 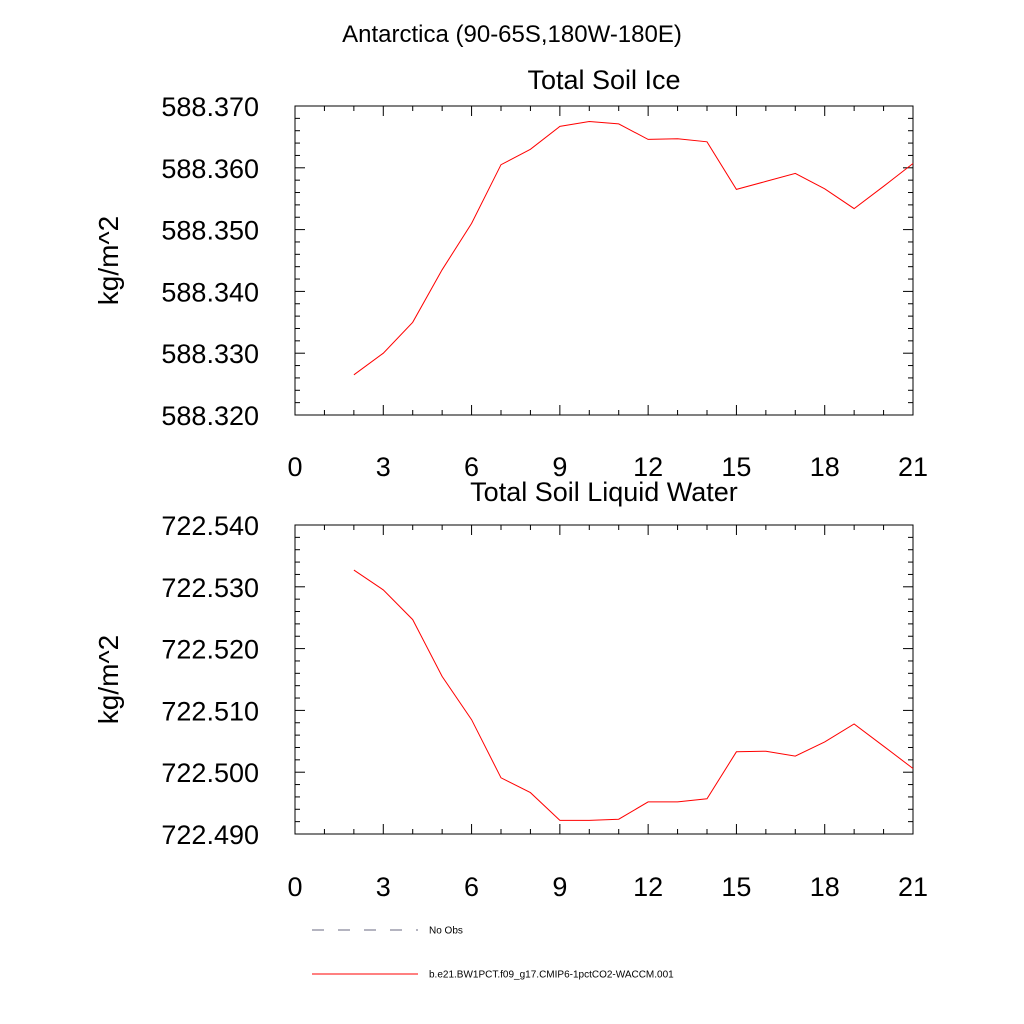 I want to click on y-tick-label: 722.510, so click(x=210, y=711).